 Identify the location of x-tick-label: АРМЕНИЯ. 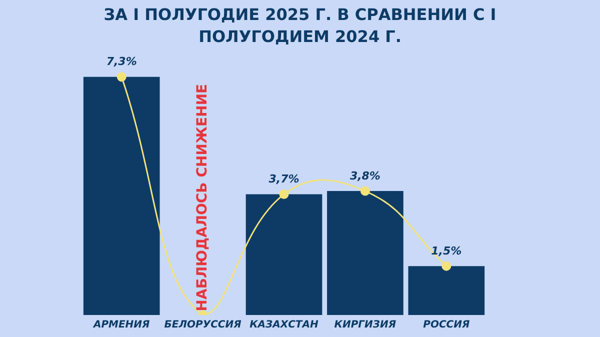
(121, 325).